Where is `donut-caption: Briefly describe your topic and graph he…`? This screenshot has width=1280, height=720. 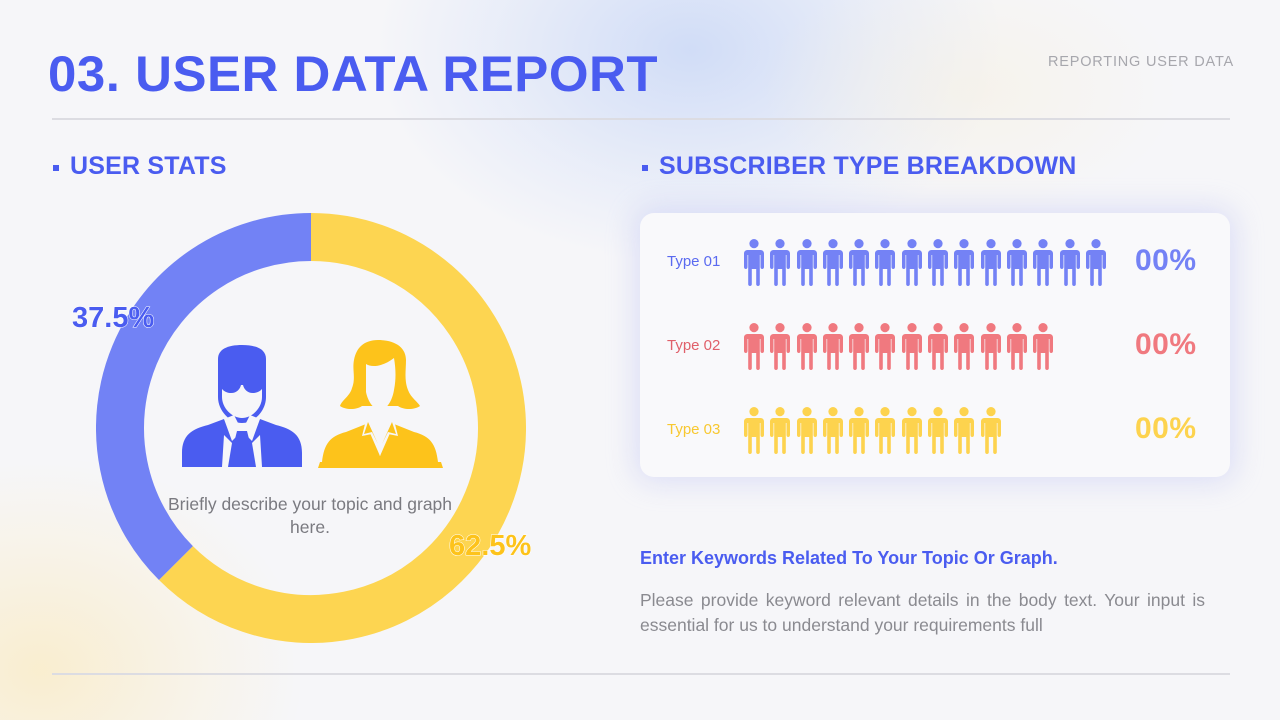 donut-caption: Briefly describe your topic and graph he… is located at coordinates (310, 515).